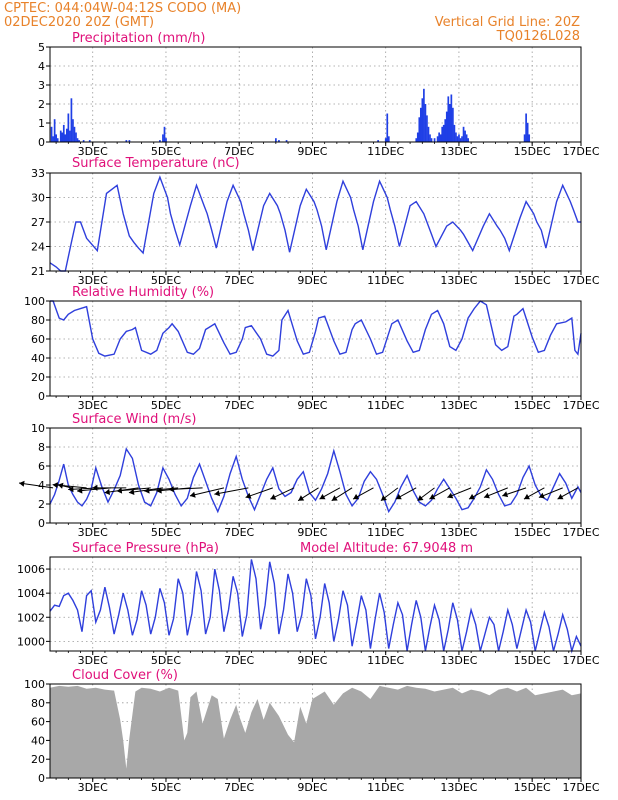 Image resolution: width=618 pixels, height=800 pixels. I want to click on cloud-xtick-label-2: 7DEC, so click(239, 787).